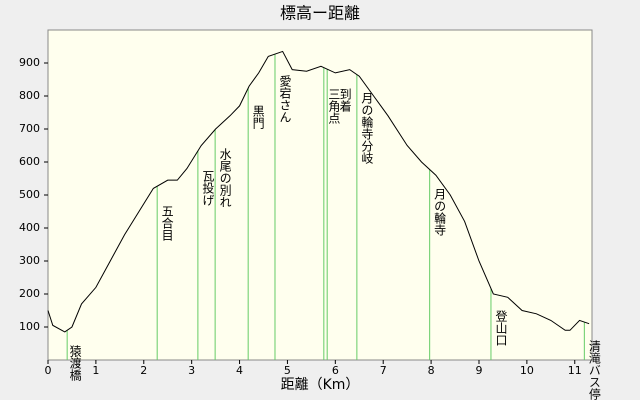 The width and height of the screenshot is (640, 400). Describe the element at coordinates (501, 327) in the screenshot. I see `waypoint-label: 登山口` at that location.